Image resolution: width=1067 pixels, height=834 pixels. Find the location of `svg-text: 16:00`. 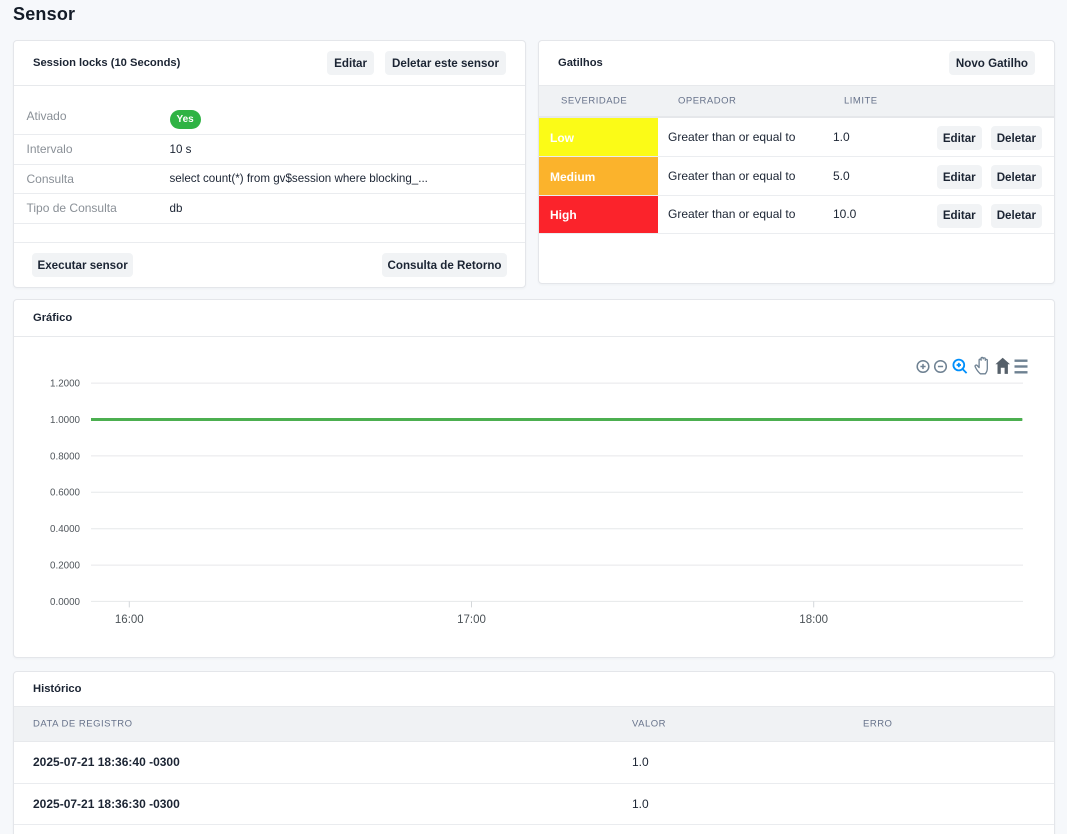

svg-text: 16:00 is located at coordinates (129, 620).